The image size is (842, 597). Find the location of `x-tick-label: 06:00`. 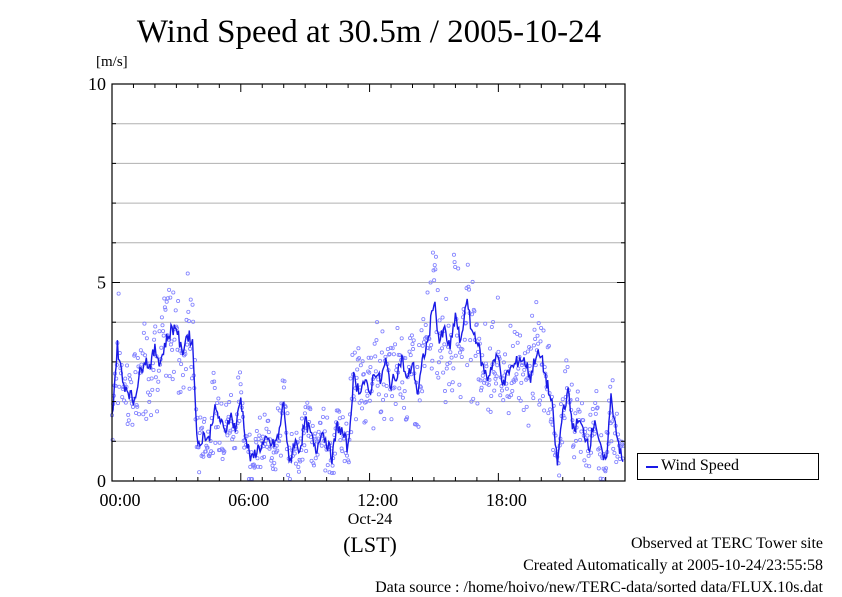

x-tick-label: 06:00 is located at coordinates (248, 500).